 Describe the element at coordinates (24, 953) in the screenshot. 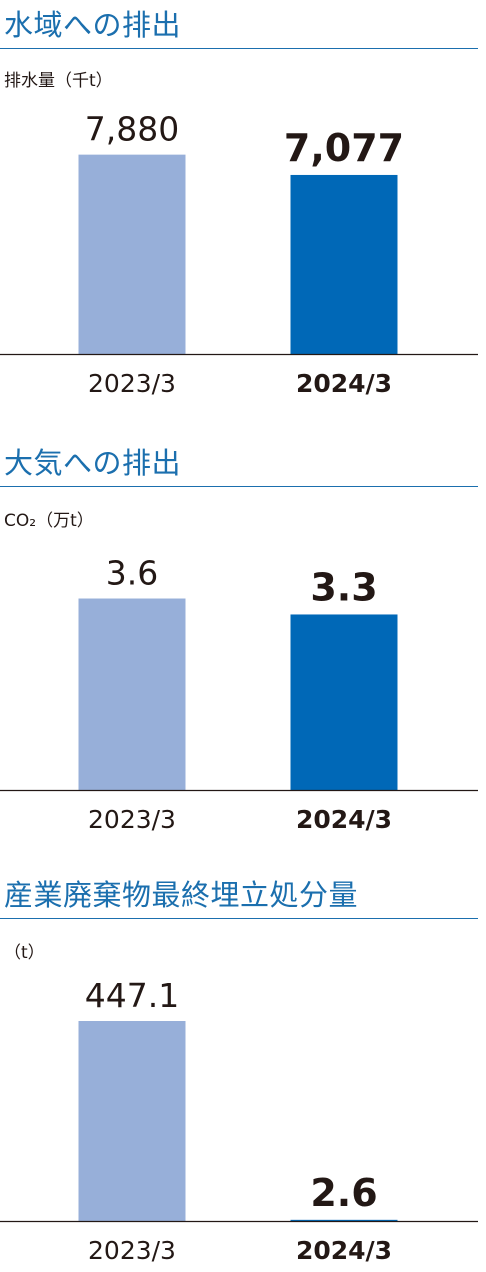

I see `chart-3-unit-label: （t）` at that location.